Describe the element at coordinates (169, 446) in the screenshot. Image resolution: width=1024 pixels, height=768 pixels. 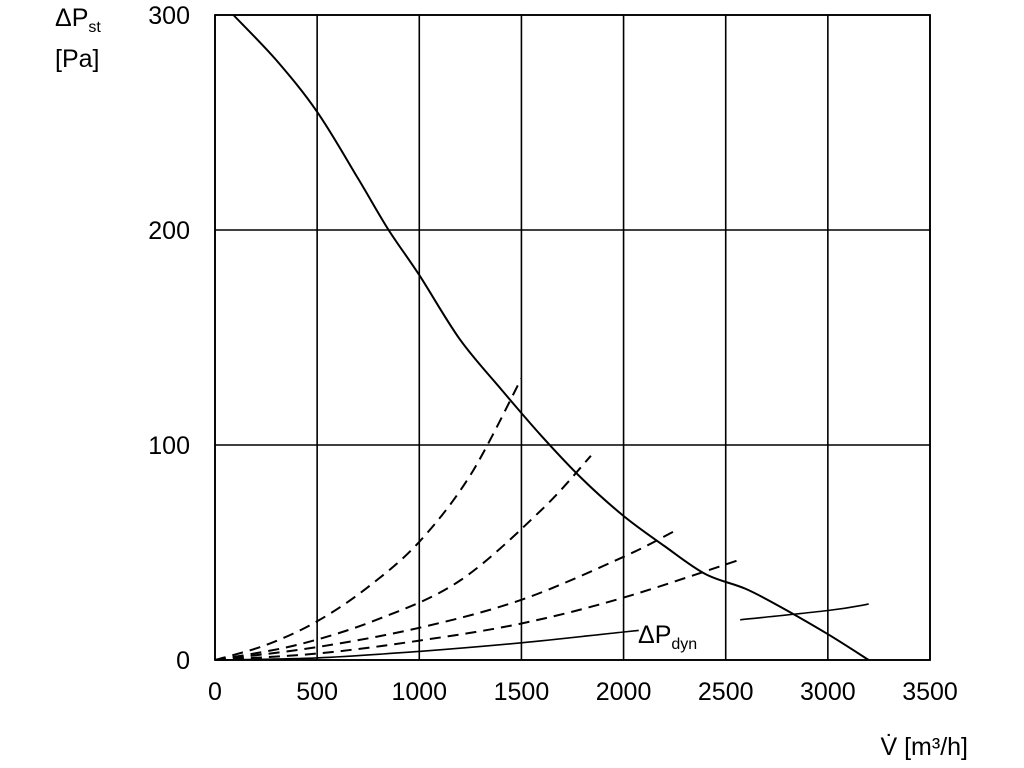
I see `y-tick-label: 100` at that location.